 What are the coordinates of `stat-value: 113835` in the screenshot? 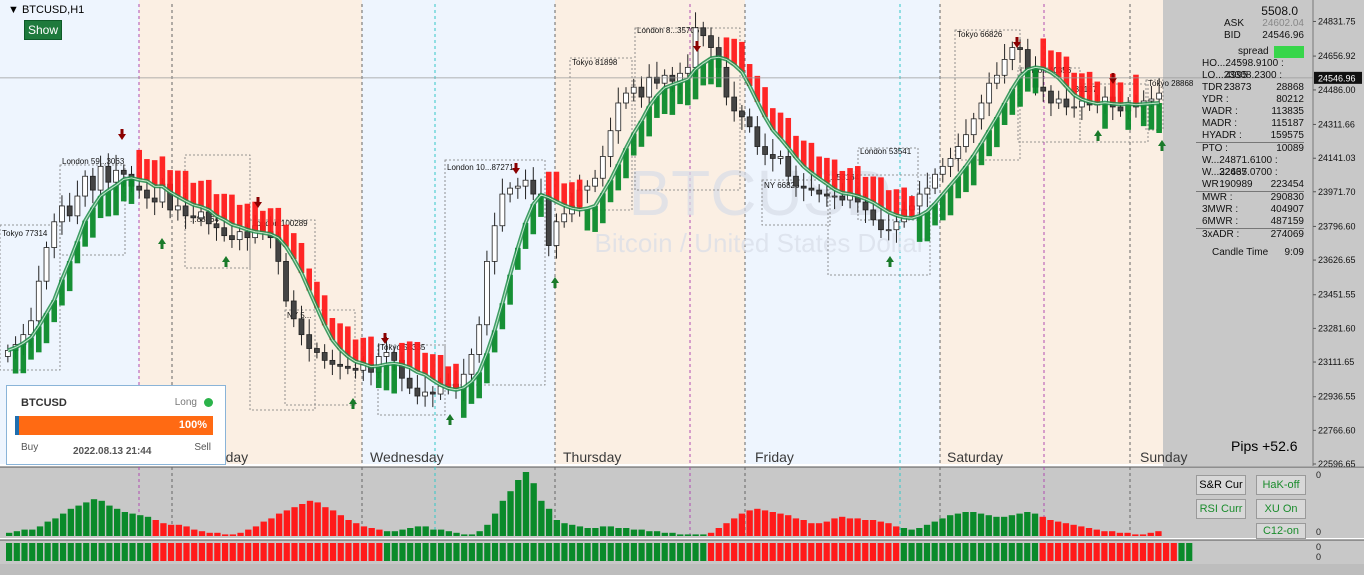 It's located at (1287, 111).